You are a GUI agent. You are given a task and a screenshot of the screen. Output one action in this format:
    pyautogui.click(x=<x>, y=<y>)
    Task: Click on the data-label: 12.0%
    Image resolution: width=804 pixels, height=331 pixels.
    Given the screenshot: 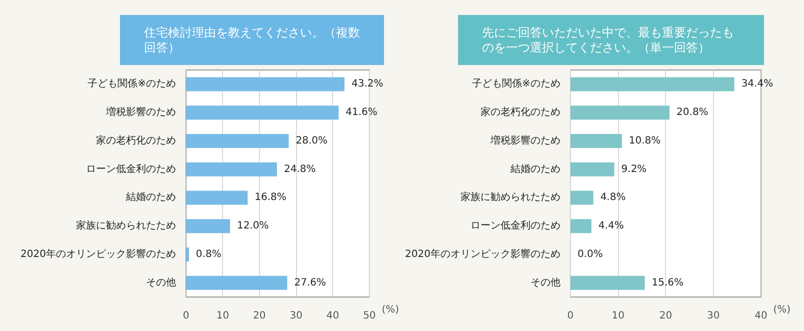 What is the action you would take?
    pyautogui.click(x=253, y=226)
    